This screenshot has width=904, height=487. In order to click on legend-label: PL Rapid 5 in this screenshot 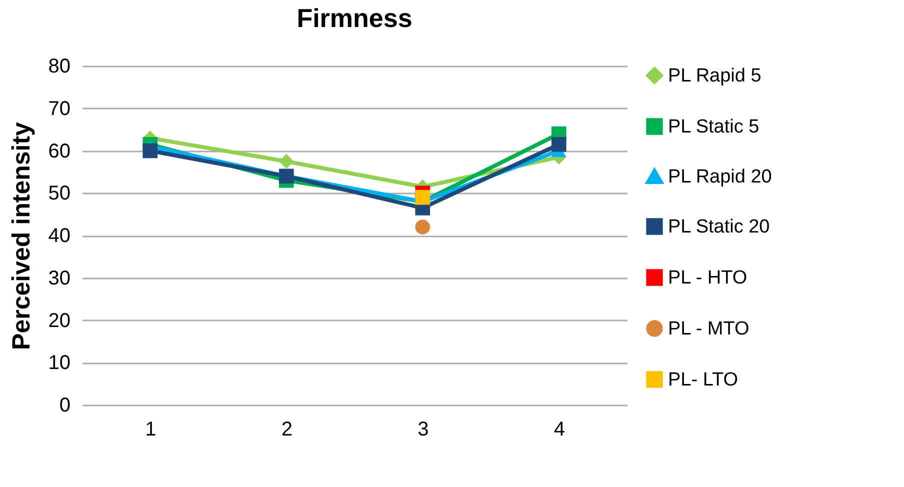, I will do `click(715, 76)`.